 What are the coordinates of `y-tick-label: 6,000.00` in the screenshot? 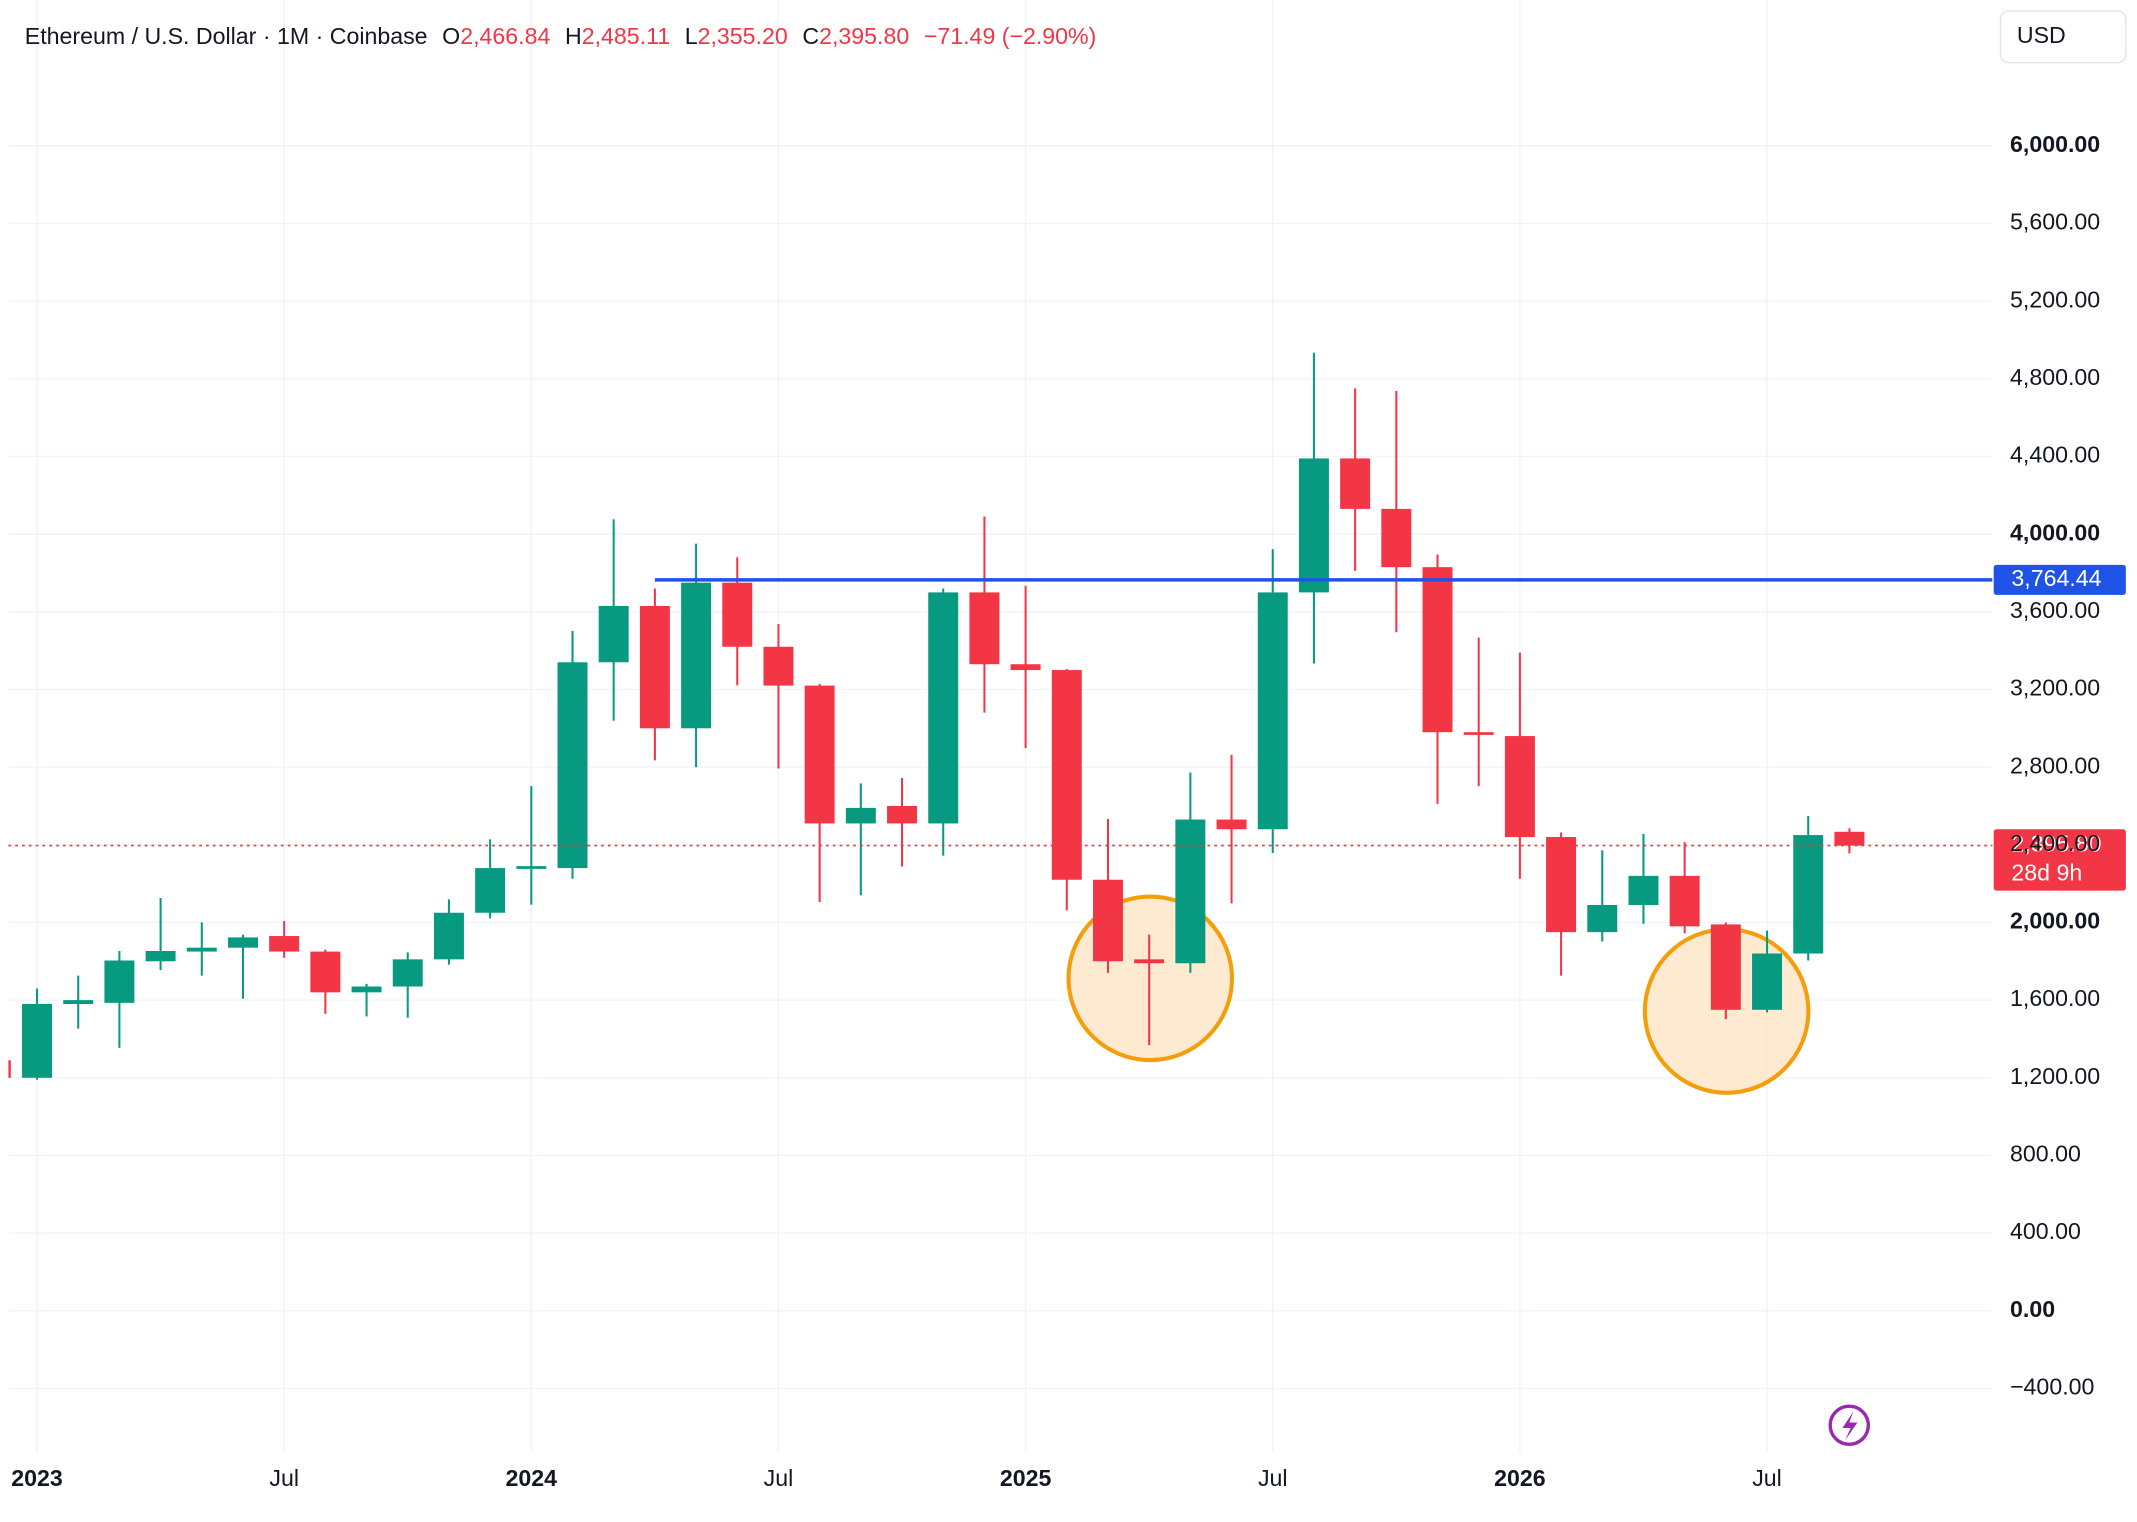 It's located at (2055, 144).